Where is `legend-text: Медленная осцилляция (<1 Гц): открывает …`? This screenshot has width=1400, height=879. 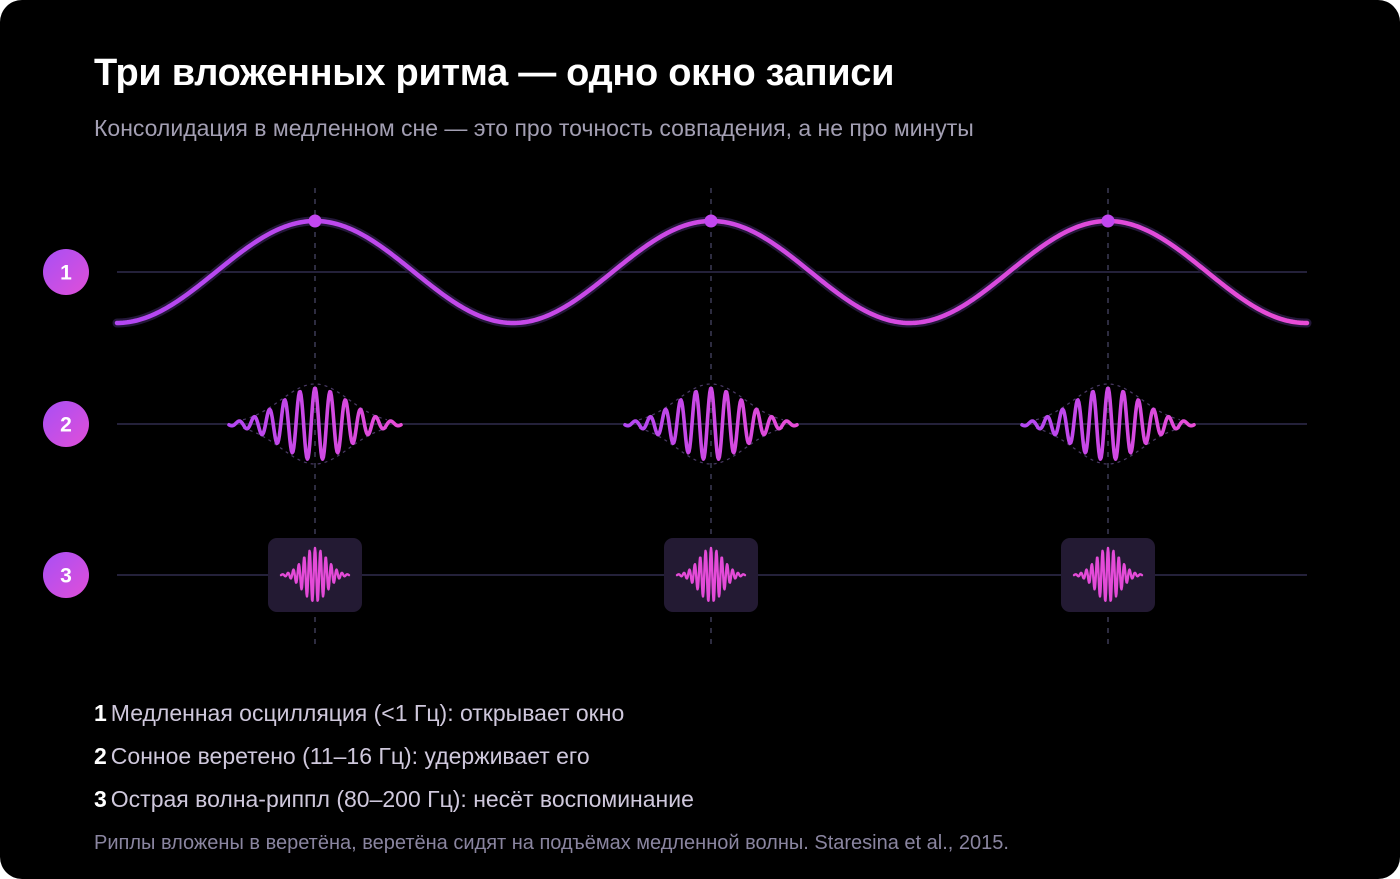
legend-text: Медленная осцилляция (<1 Гц): открывает … is located at coordinates (367, 713).